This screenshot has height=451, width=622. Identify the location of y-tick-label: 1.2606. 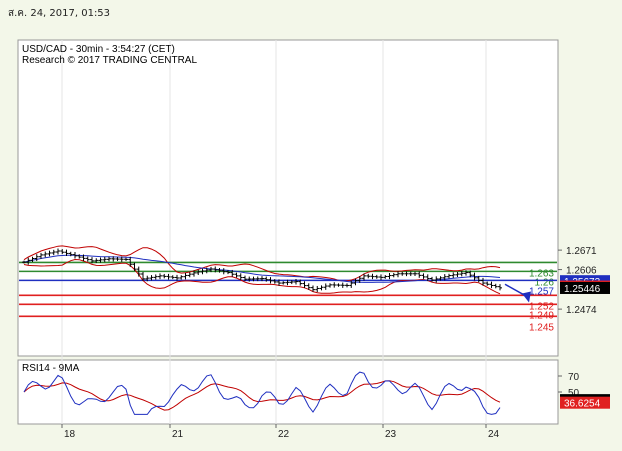
(581, 271).